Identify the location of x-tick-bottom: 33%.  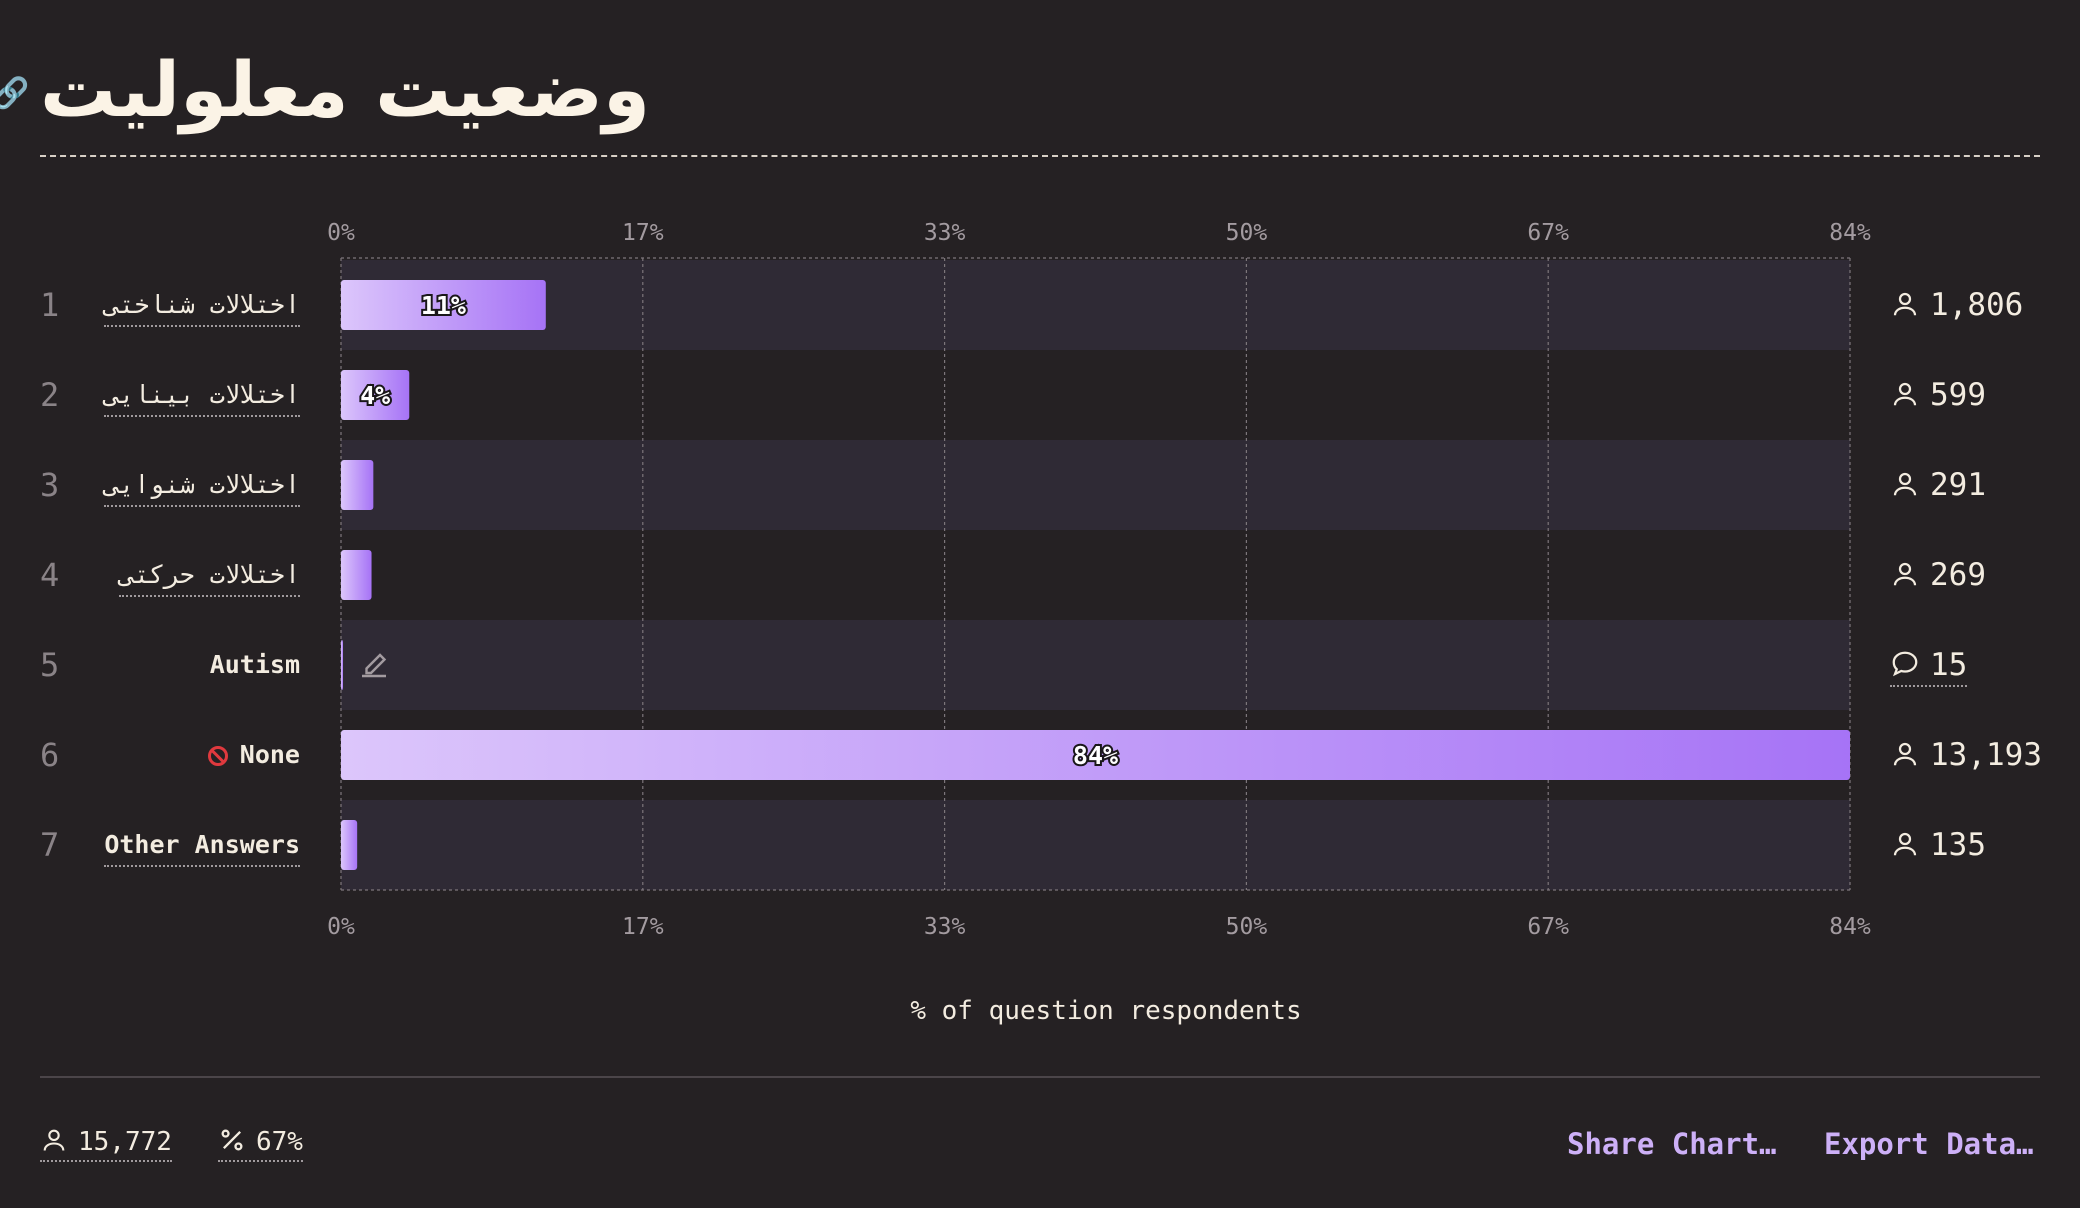
(945, 927).